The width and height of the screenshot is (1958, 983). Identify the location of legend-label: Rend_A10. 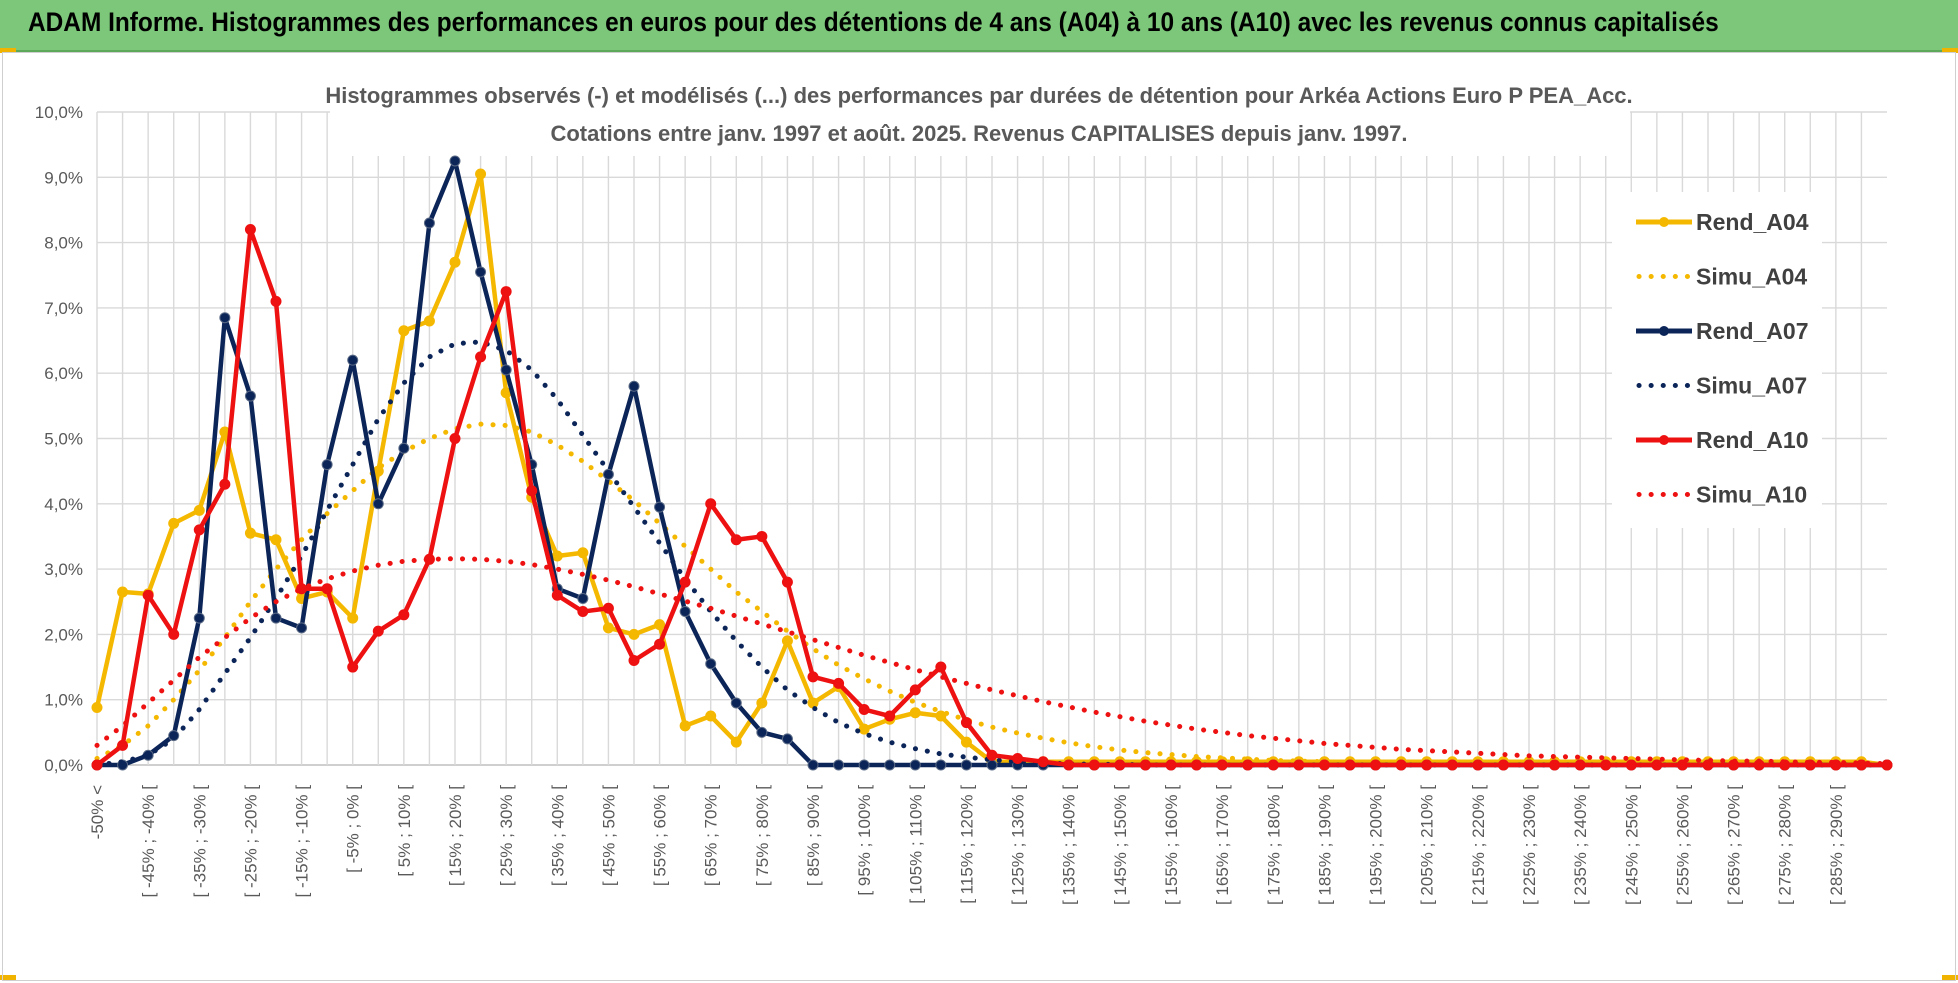
(1752, 440).